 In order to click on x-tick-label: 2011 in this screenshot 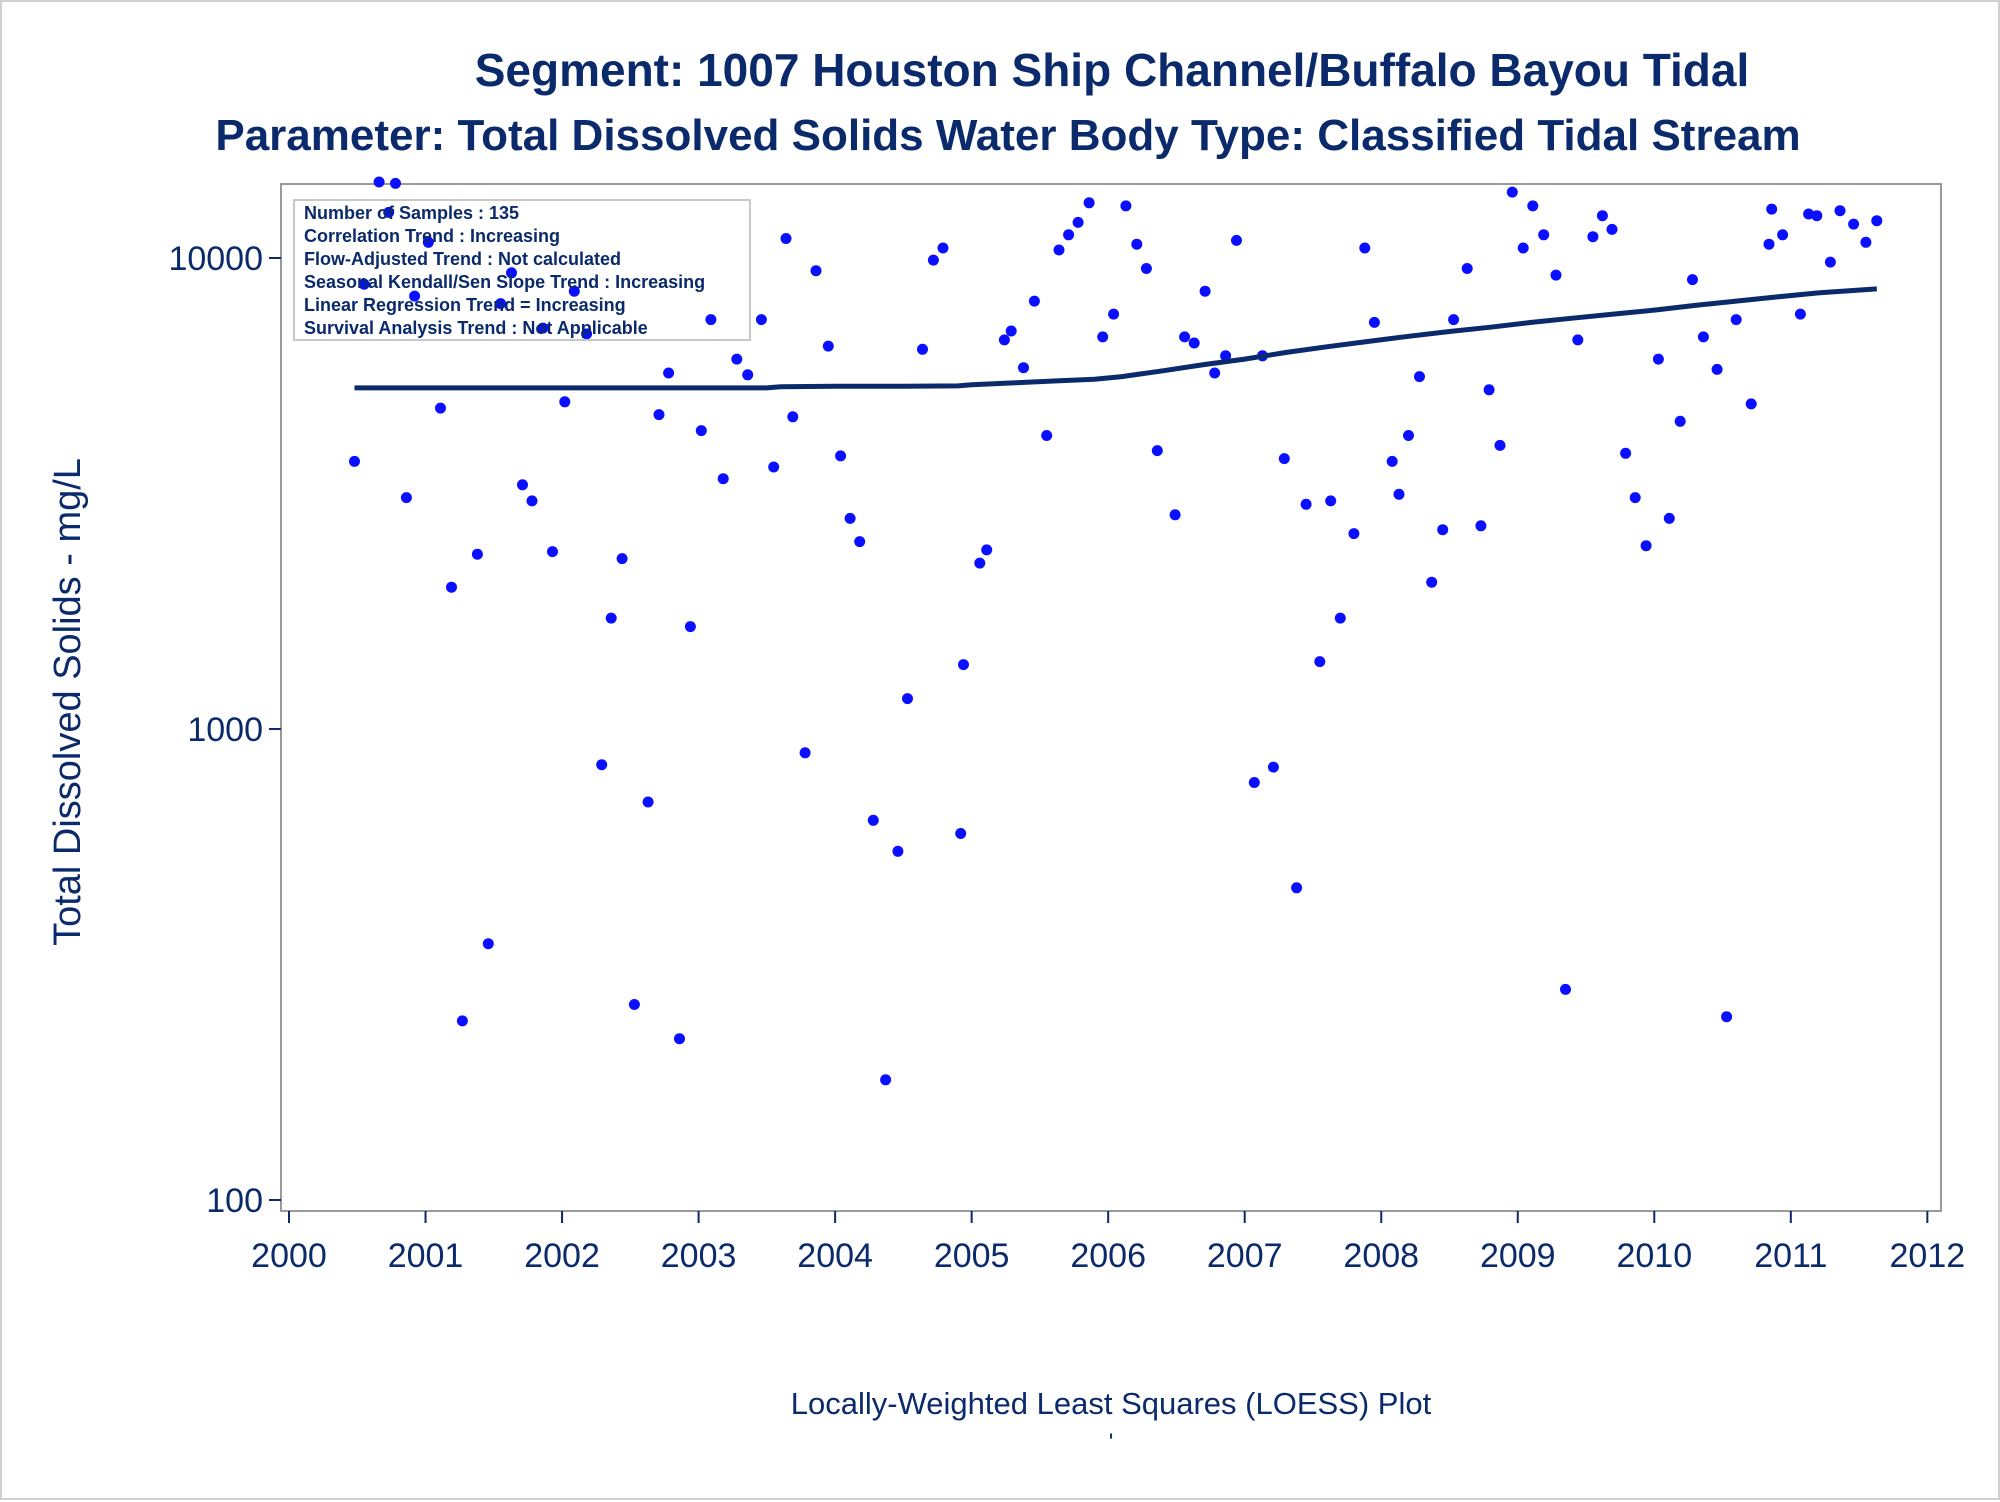, I will do `click(1790, 1256)`.